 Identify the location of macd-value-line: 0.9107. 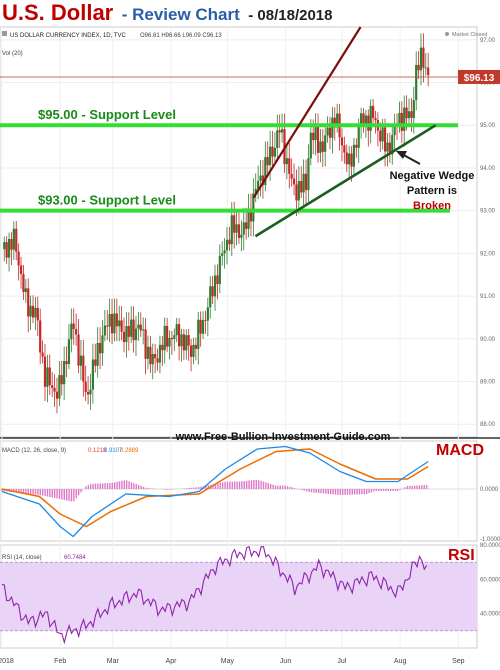
(113, 451).